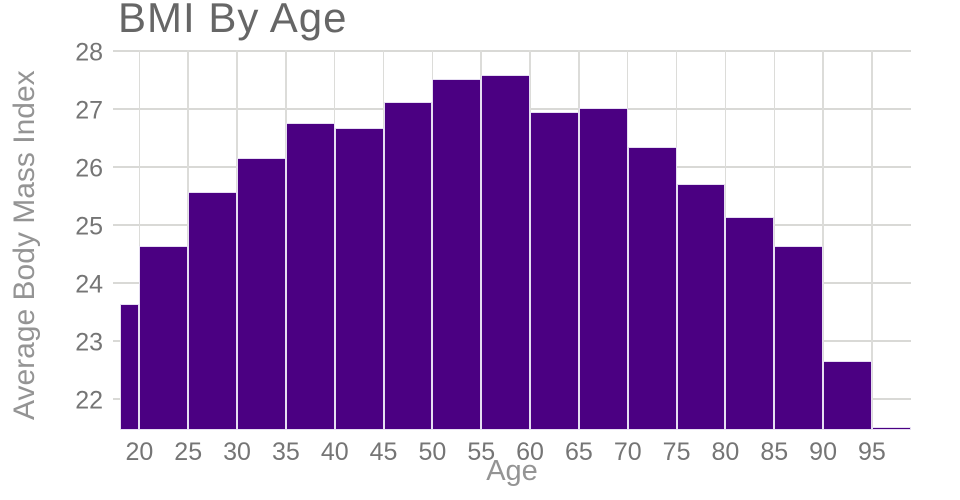  Describe the element at coordinates (89, 110) in the screenshot. I see `y-tick-label-27: 27` at that location.